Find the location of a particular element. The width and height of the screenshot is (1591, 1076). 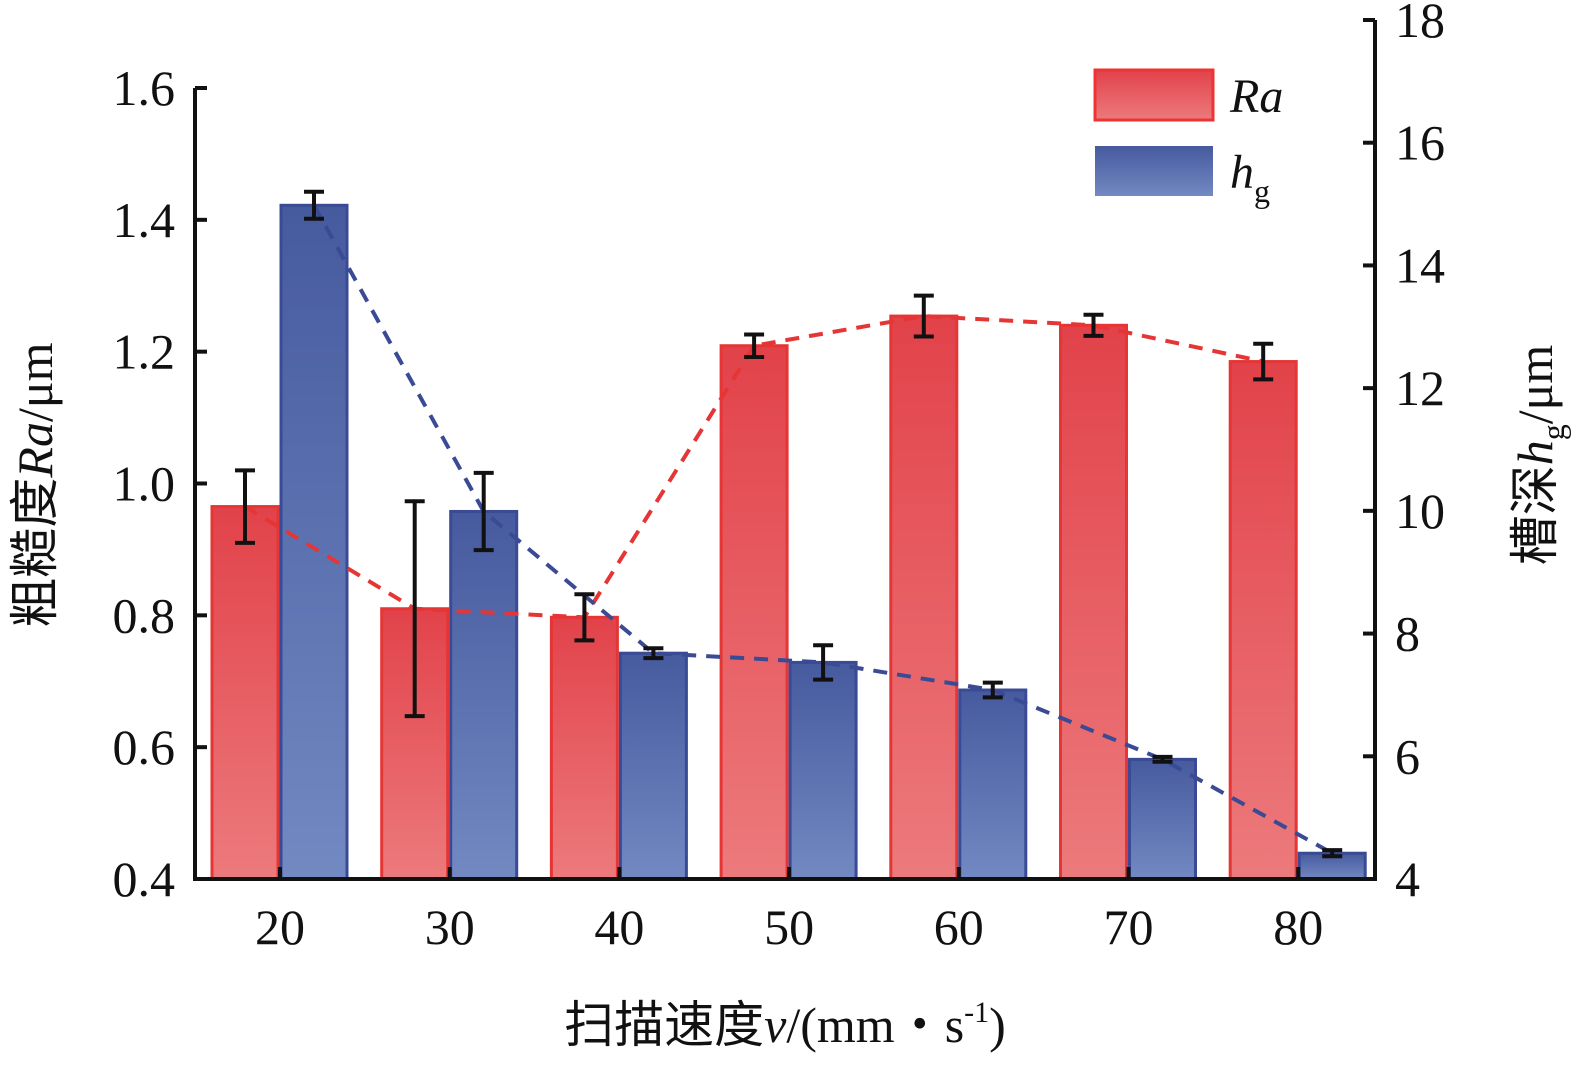

y-right-tick-label: 16 is located at coordinates (1420, 143).